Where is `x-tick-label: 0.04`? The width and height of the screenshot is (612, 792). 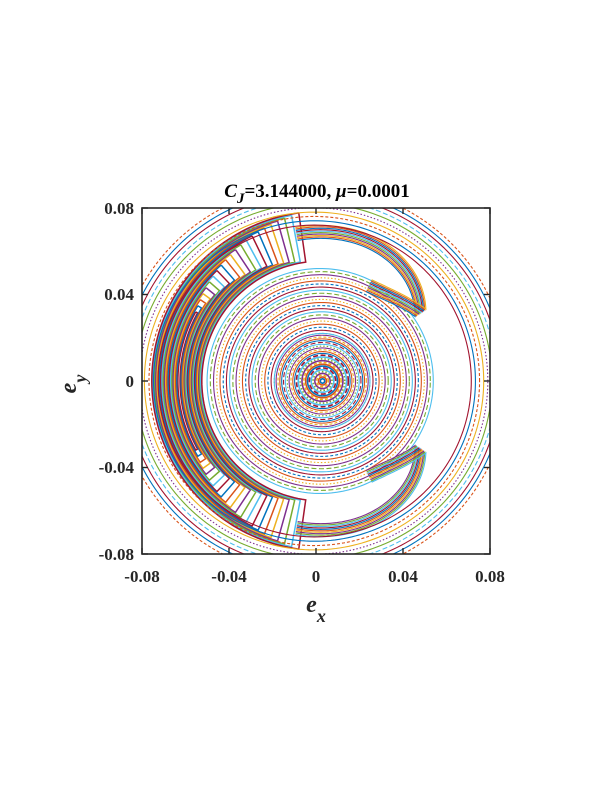
x-tick-label: 0.04 is located at coordinates (403, 576).